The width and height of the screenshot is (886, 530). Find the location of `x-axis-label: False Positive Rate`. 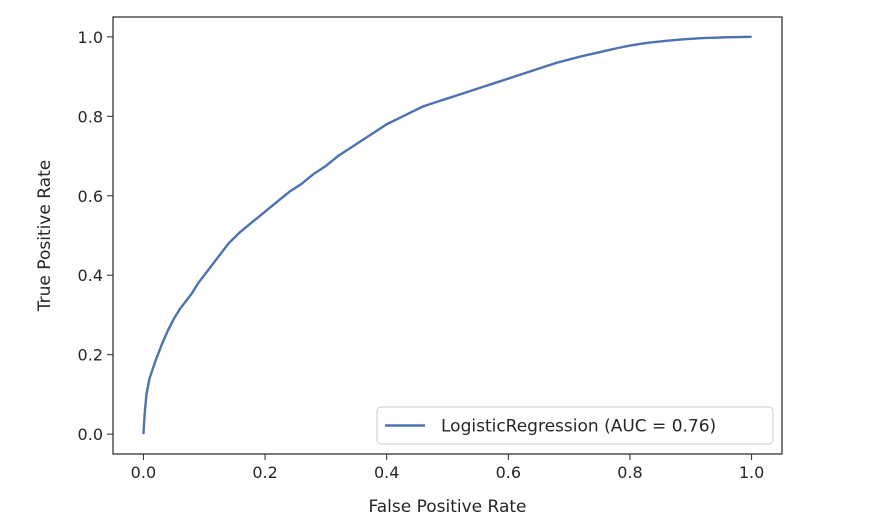

x-axis-label: False Positive Rate is located at coordinates (448, 507).